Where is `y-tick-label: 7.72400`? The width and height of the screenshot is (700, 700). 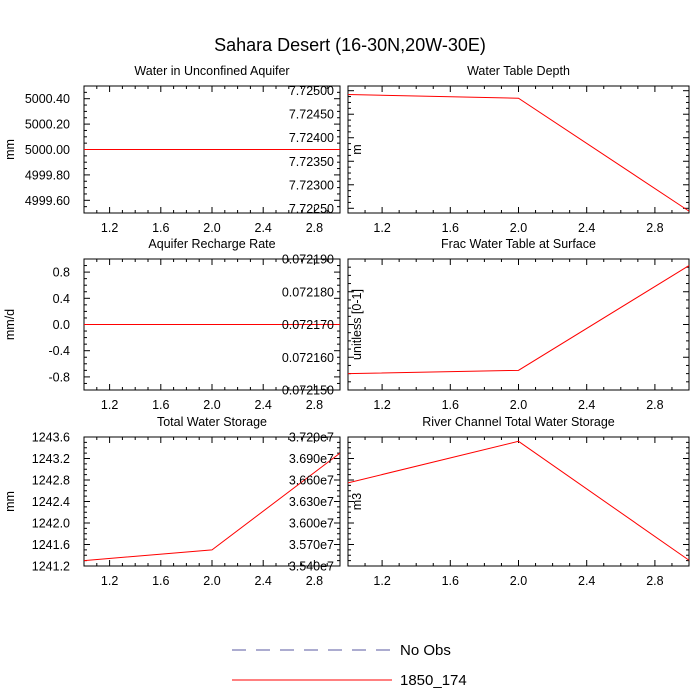
y-tick-label: 7.72400 is located at coordinates (311, 138).